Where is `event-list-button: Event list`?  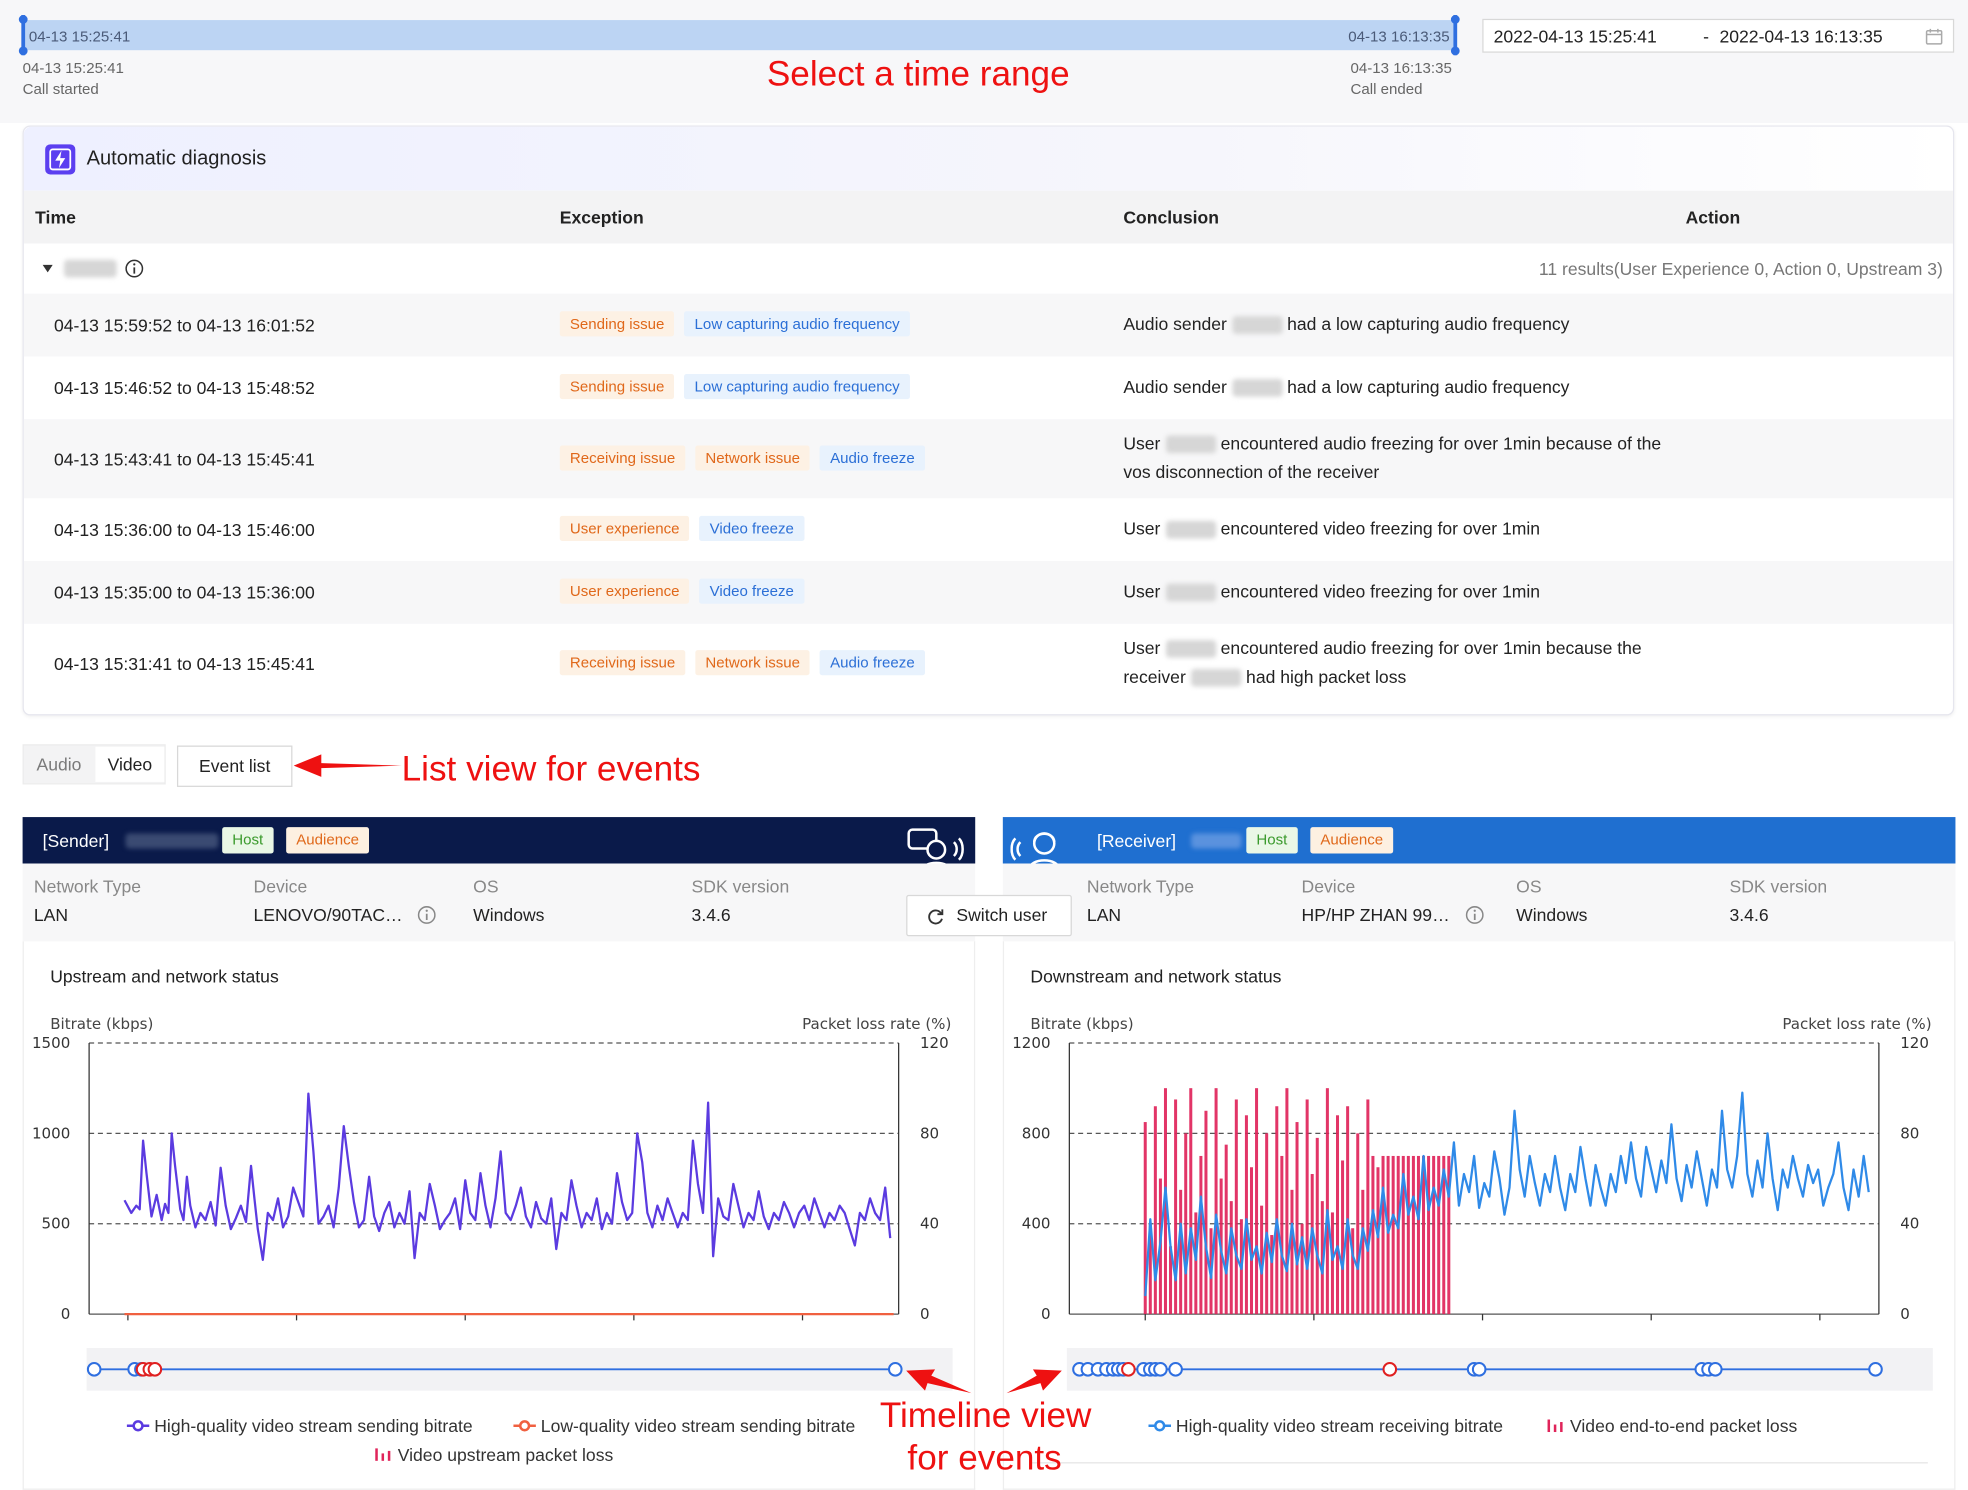 event-list-button: Event list is located at coordinates (234, 766).